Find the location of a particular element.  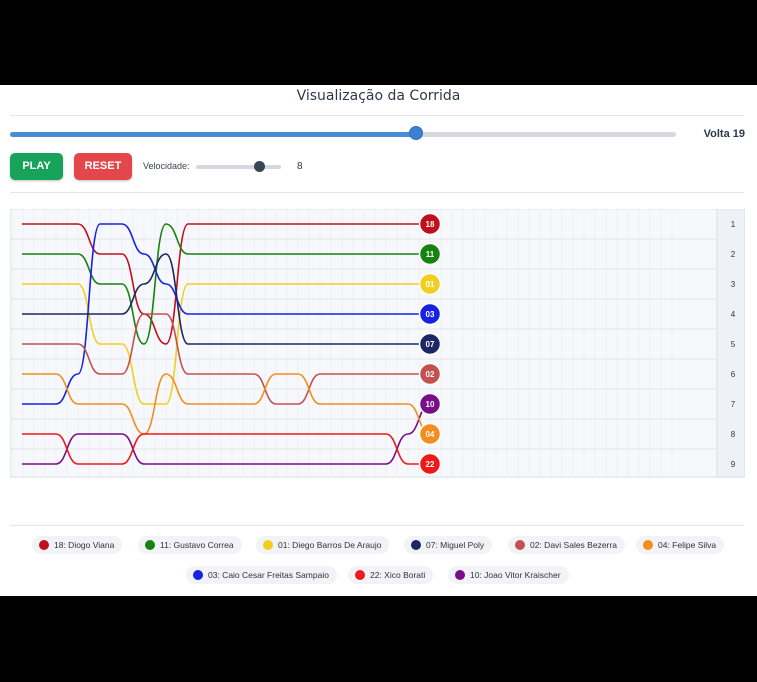

legend-label: 03: Caio Cesar Freitas Sampaio is located at coordinates (268, 575).